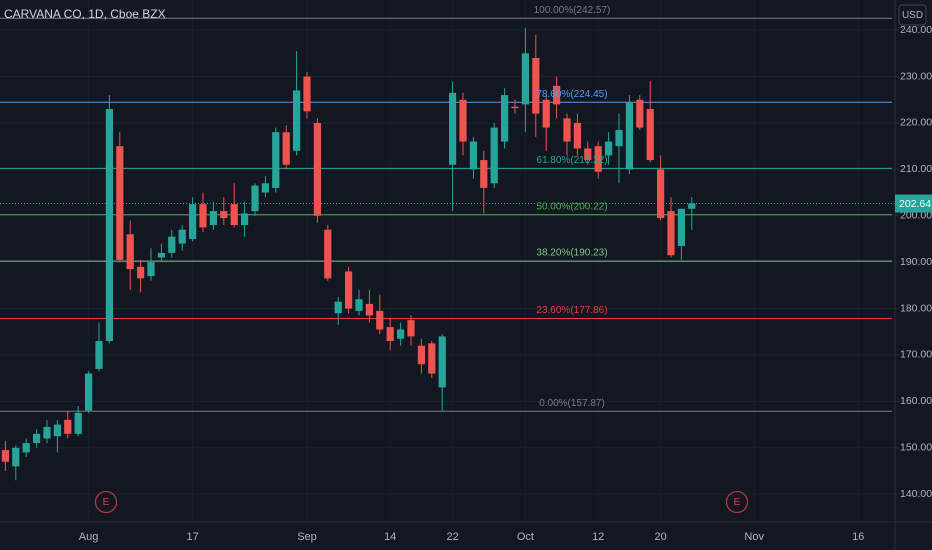 The image size is (932, 550). I want to click on fib-level-label: 78.60%(224.45), so click(571, 94).